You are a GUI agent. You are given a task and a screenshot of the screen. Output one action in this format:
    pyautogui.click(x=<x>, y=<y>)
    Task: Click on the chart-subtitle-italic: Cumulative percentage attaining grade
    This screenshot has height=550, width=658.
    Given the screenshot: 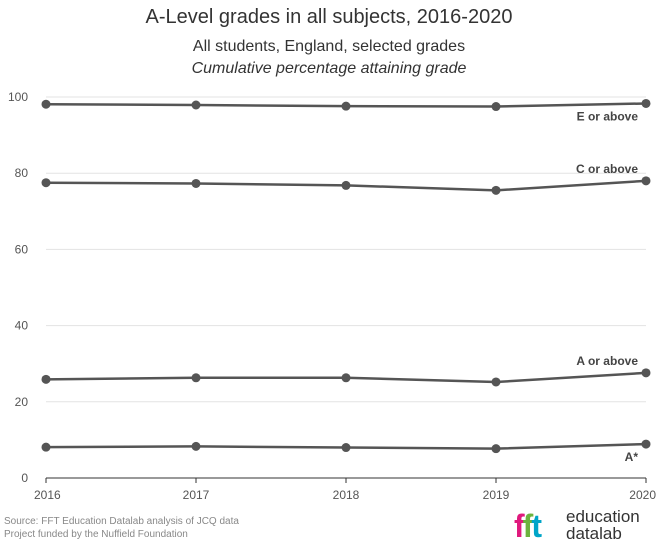 What is the action you would take?
    pyautogui.click(x=329, y=68)
    